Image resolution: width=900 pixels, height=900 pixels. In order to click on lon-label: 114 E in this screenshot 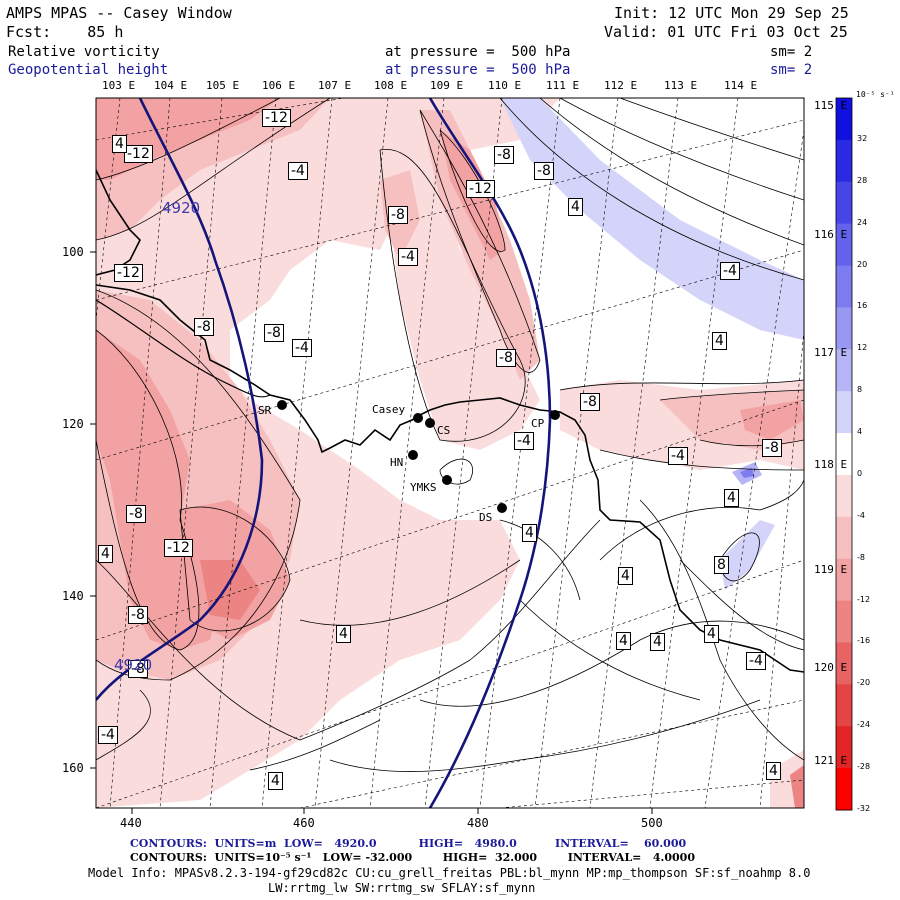, I will do `click(741, 85)`.